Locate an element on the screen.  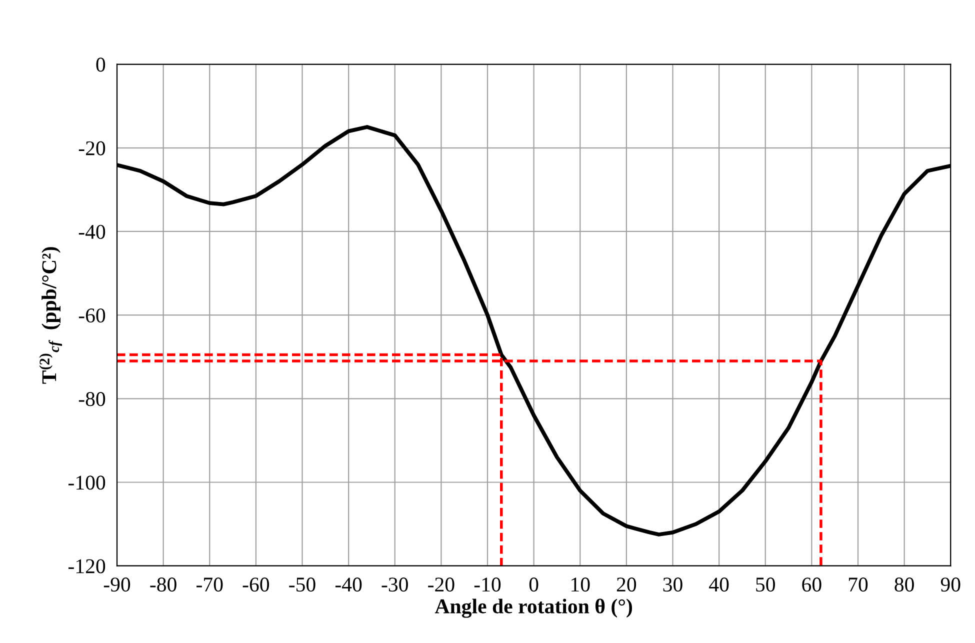
y-tick-label: -20 is located at coordinates (92, 148).